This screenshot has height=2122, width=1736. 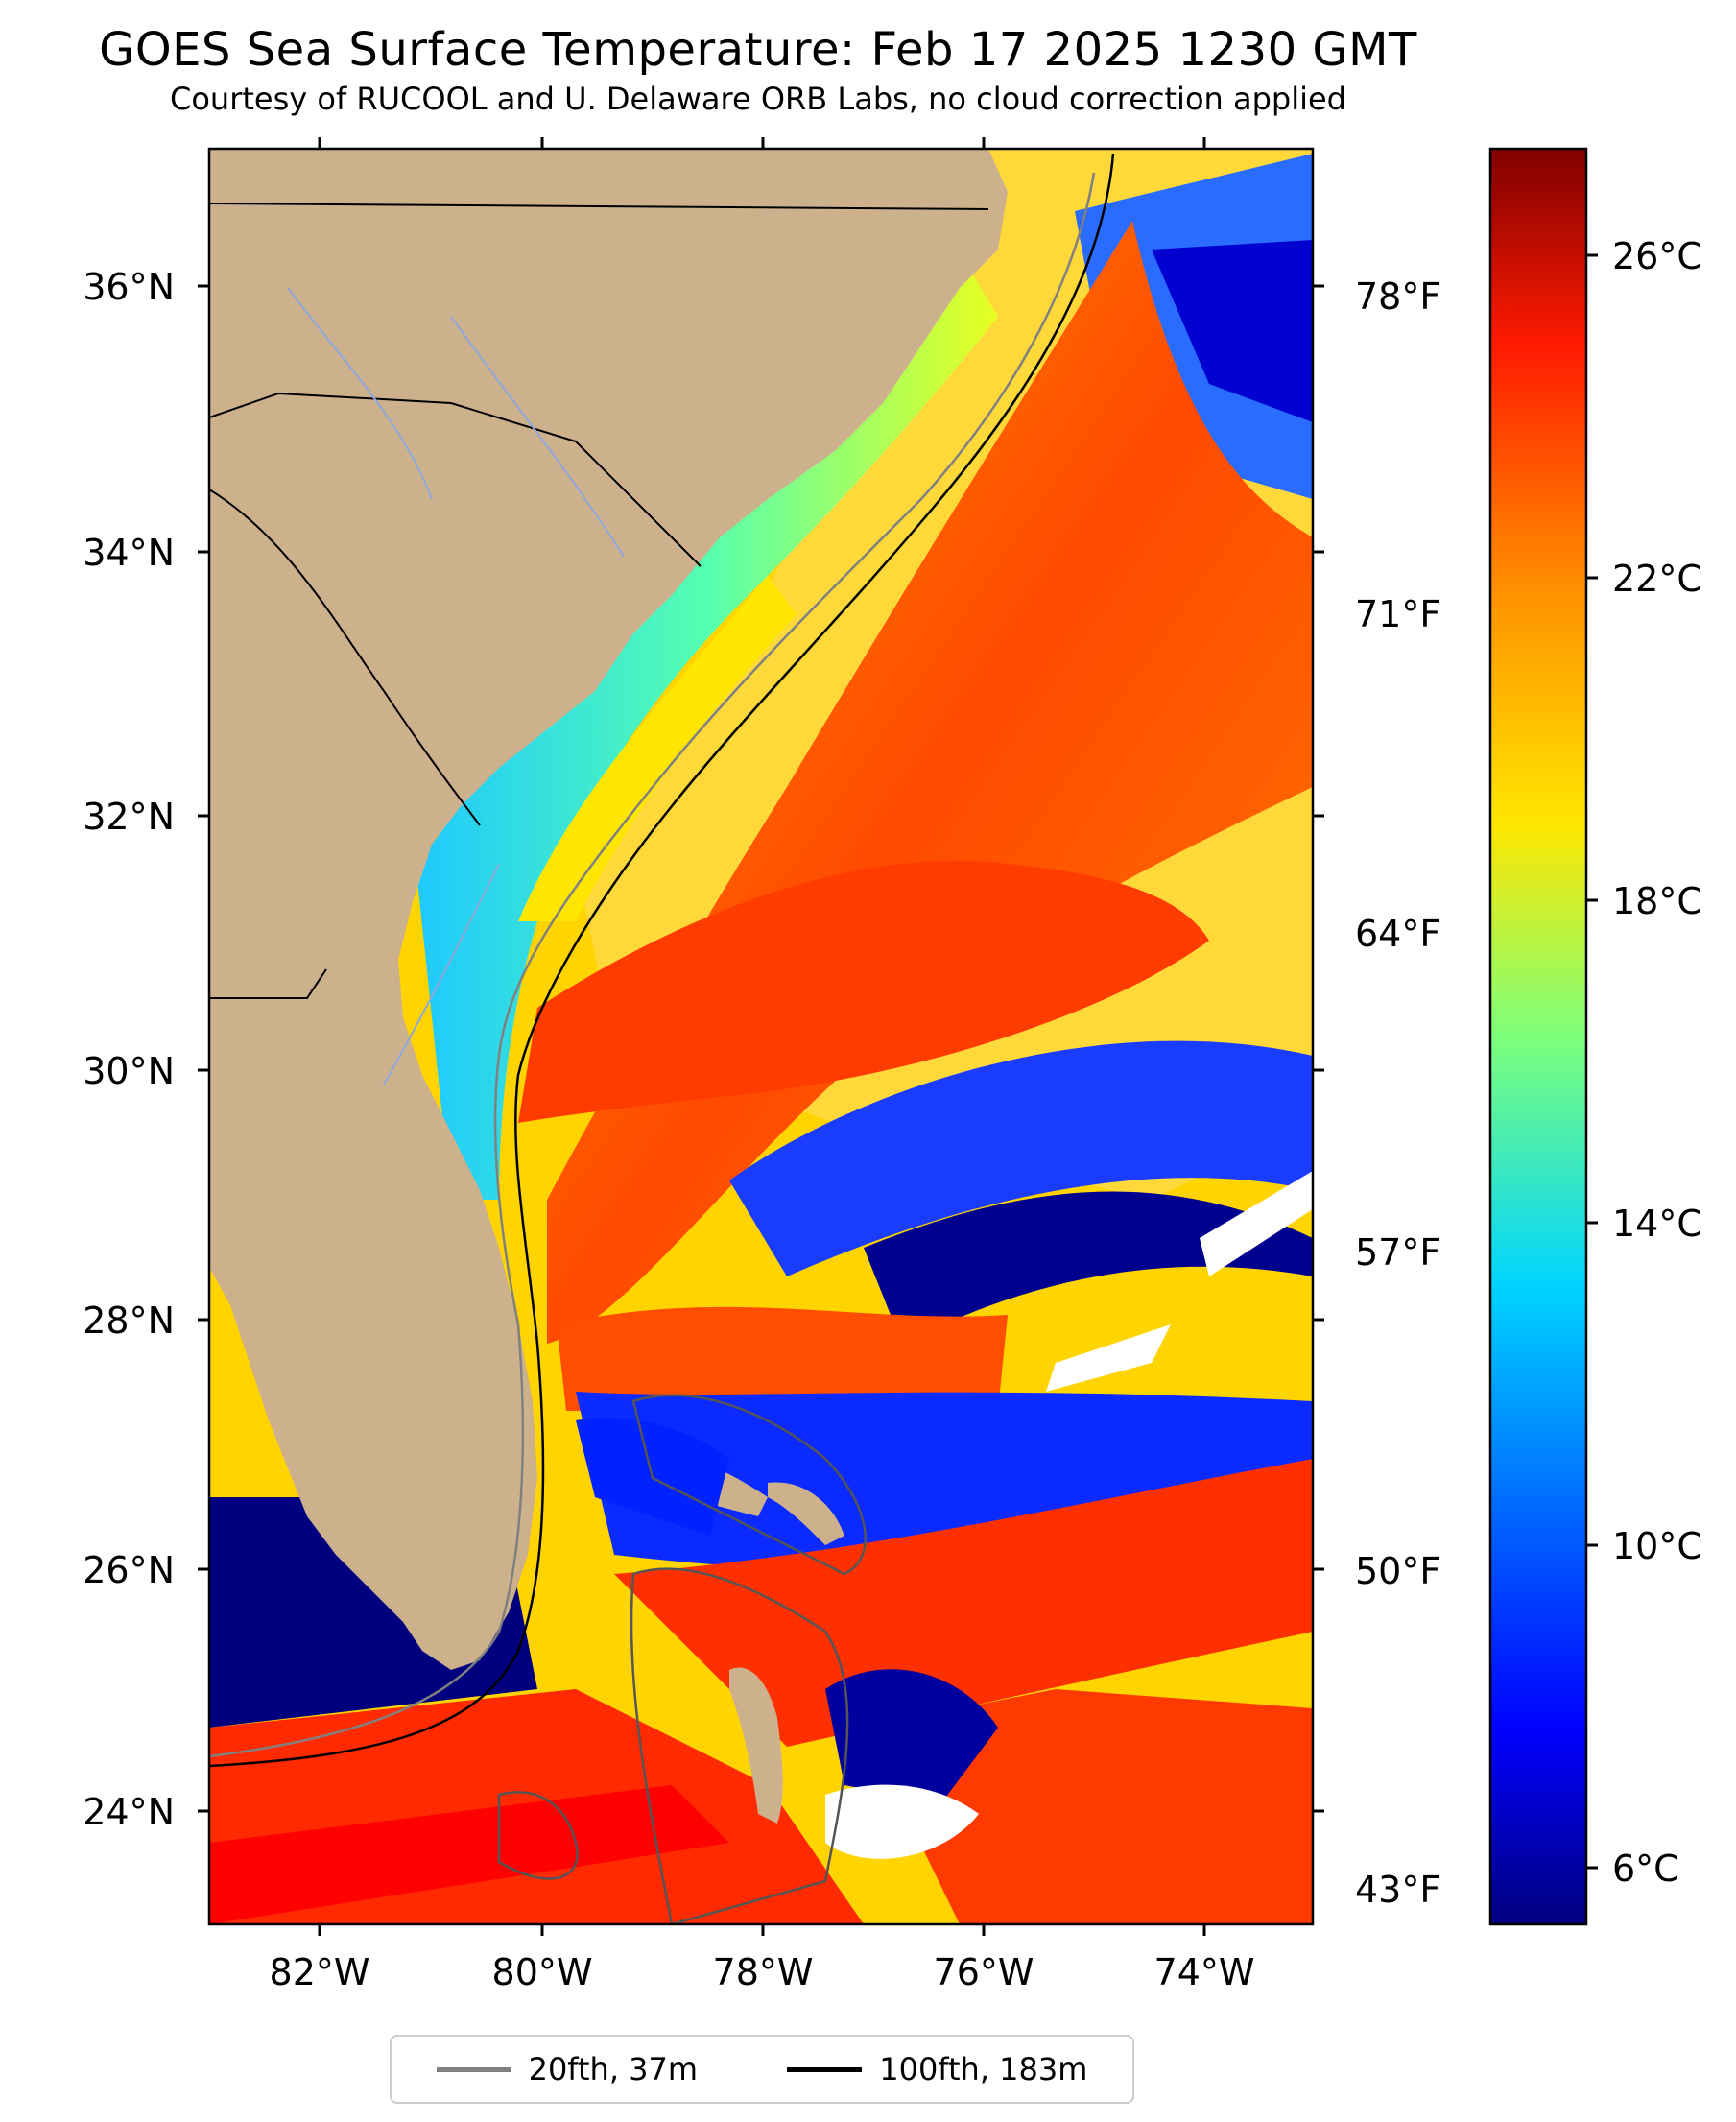 What do you see at coordinates (1657, 1224) in the screenshot?
I see `colorbar-label-14: 14°C` at bounding box center [1657, 1224].